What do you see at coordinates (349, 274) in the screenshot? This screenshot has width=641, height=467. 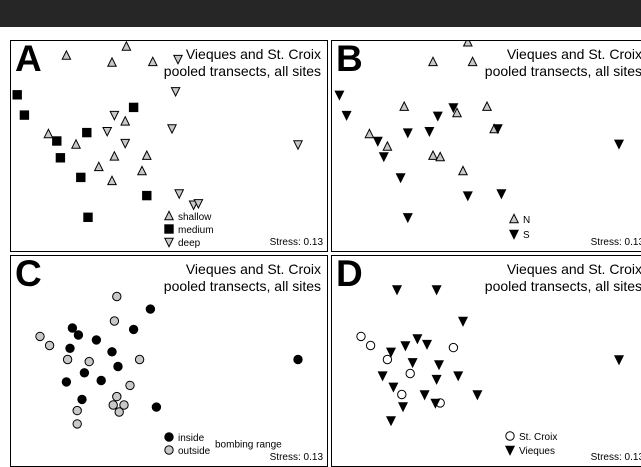 I see `panel-letter: D` at bounding box center [349, 274].